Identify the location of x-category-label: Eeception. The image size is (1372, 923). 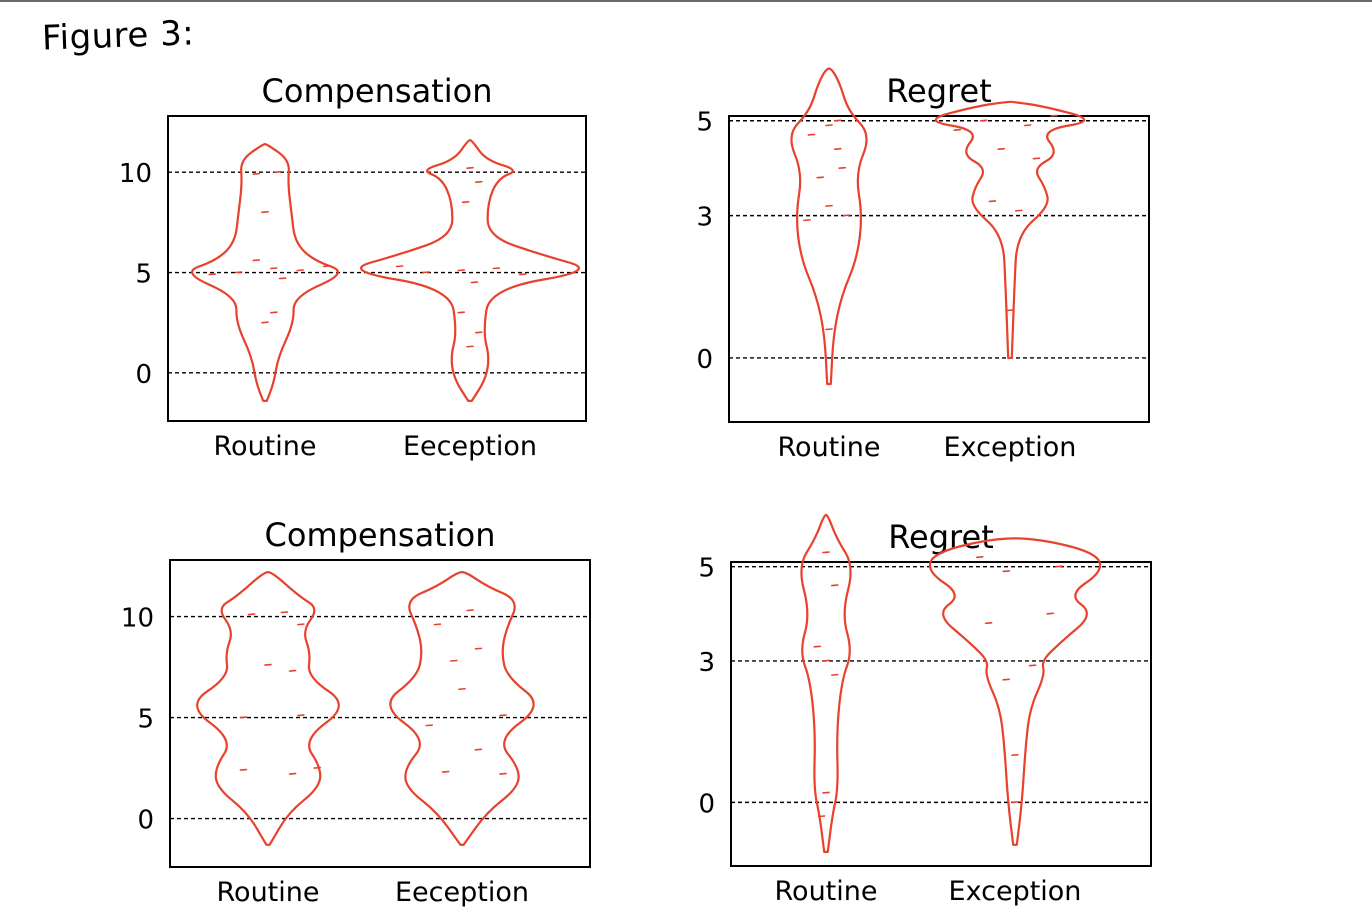
(470, 446).